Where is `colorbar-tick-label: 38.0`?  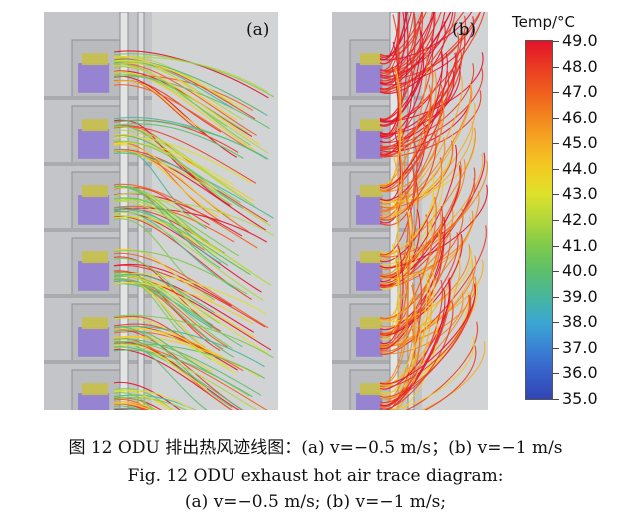 colorbar-tick-label: 38.0 is located at coordinates (580, 322).